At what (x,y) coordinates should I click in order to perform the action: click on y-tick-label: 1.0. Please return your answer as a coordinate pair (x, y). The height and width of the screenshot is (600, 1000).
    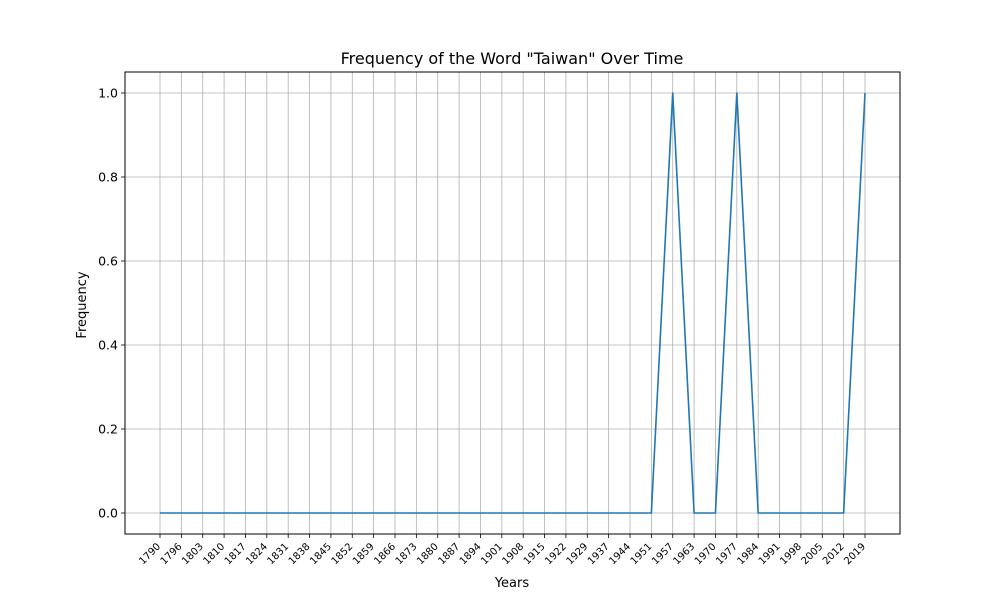
    Looking at the image, I should click on (108, 93).